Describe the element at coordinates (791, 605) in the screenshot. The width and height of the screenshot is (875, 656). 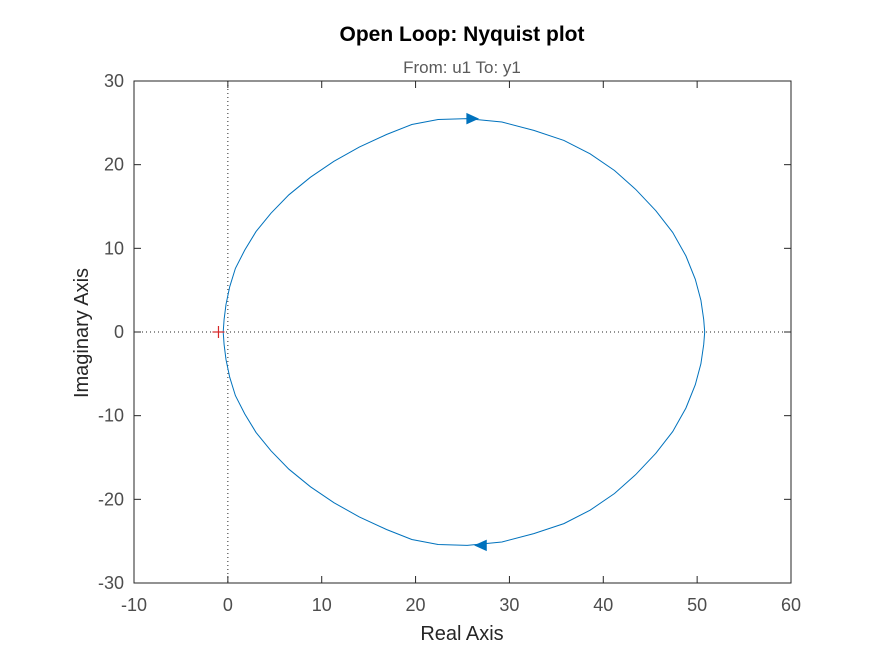
I see `x-tick-label: 60` at that location.